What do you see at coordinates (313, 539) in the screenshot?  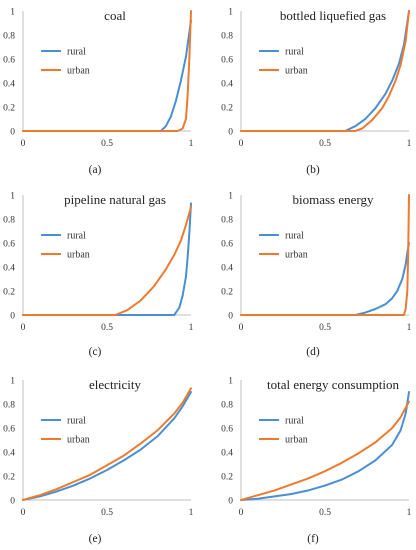 I see `panel-caption: (f)` at bounding box center [313, 539].